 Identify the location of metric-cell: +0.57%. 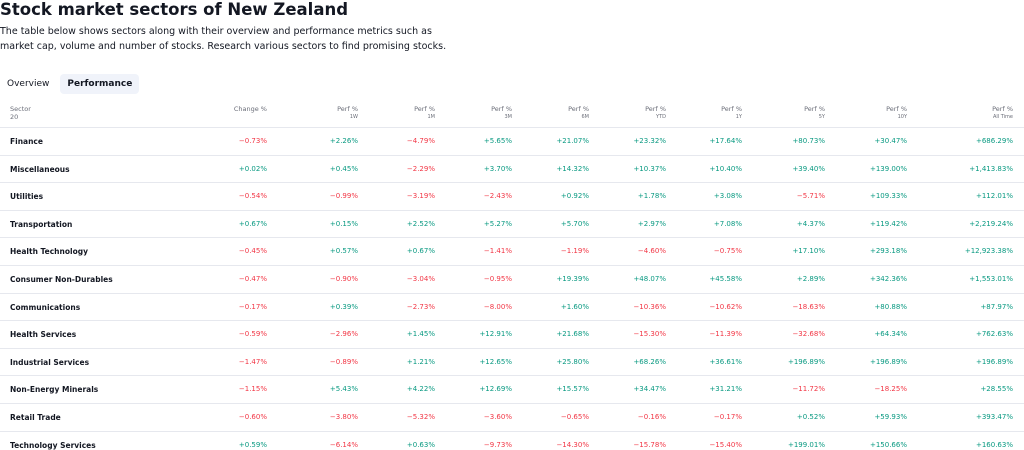
(343, 251).